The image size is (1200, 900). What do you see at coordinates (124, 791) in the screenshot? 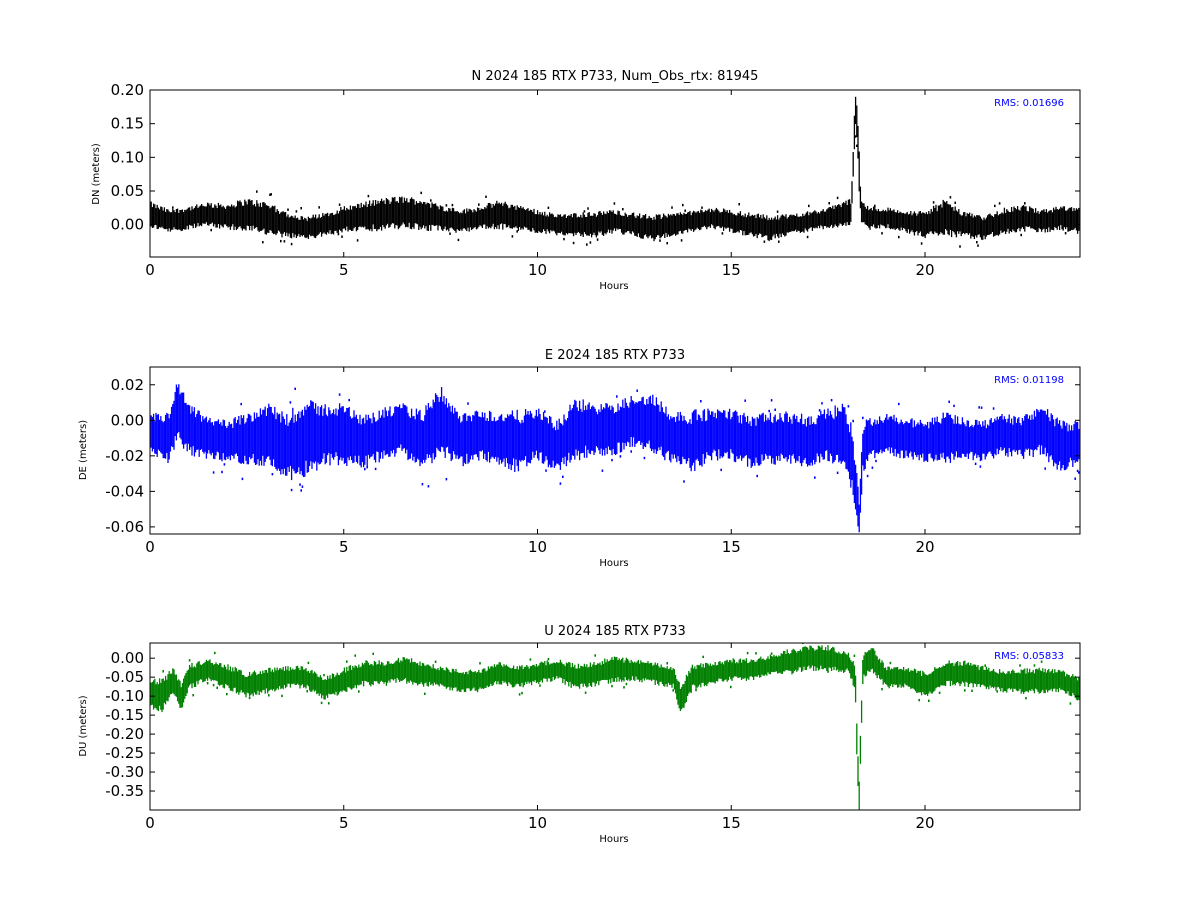
I see `y-tick-label: -0.35` at bounding box center [124, 791].